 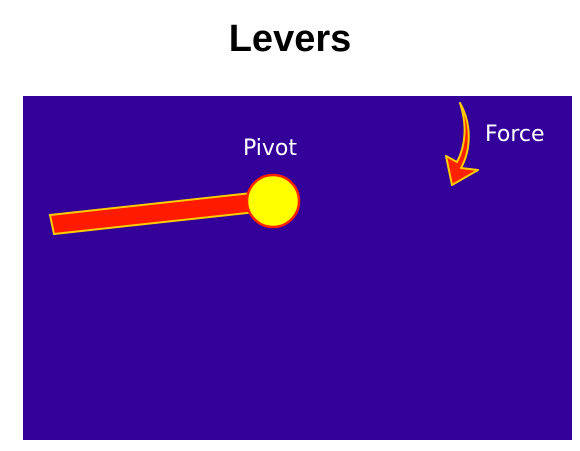 What do you see at coordinates (270, 148) in the screenshot?
I see `pivot-label: Pivot` at bounding box center [270, 148].